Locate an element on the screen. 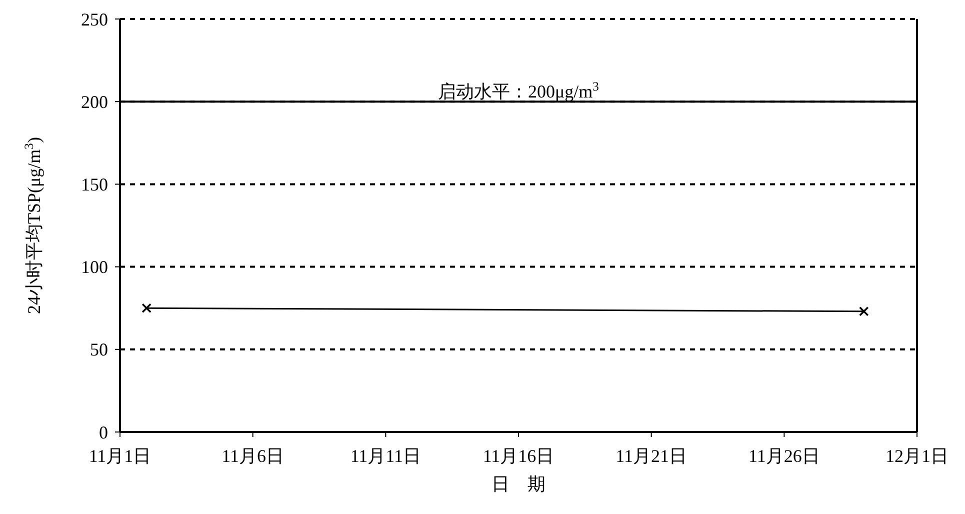  x-tick-label: 11月26日 is located at coordinates (784, 456).